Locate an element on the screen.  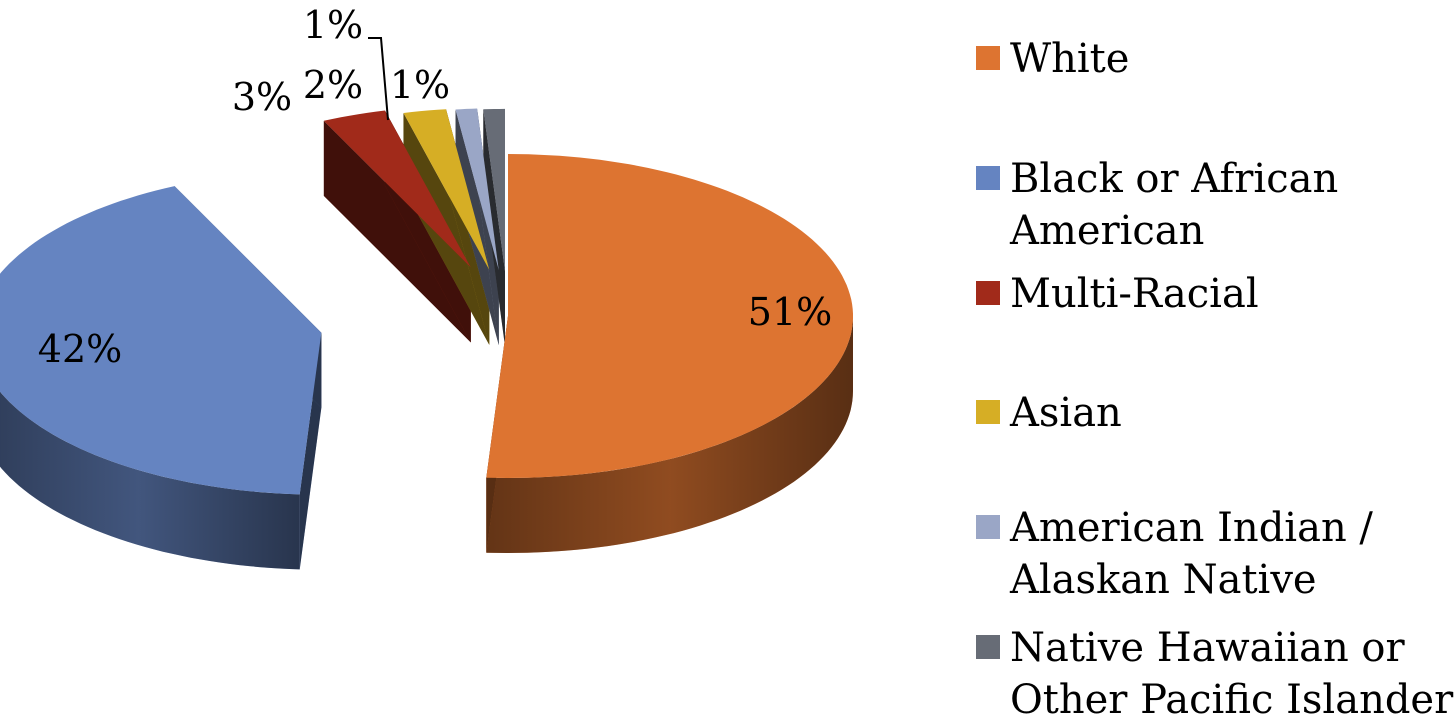
data-label-black-or-african-american: 42% is located at coordinates (80, 349).